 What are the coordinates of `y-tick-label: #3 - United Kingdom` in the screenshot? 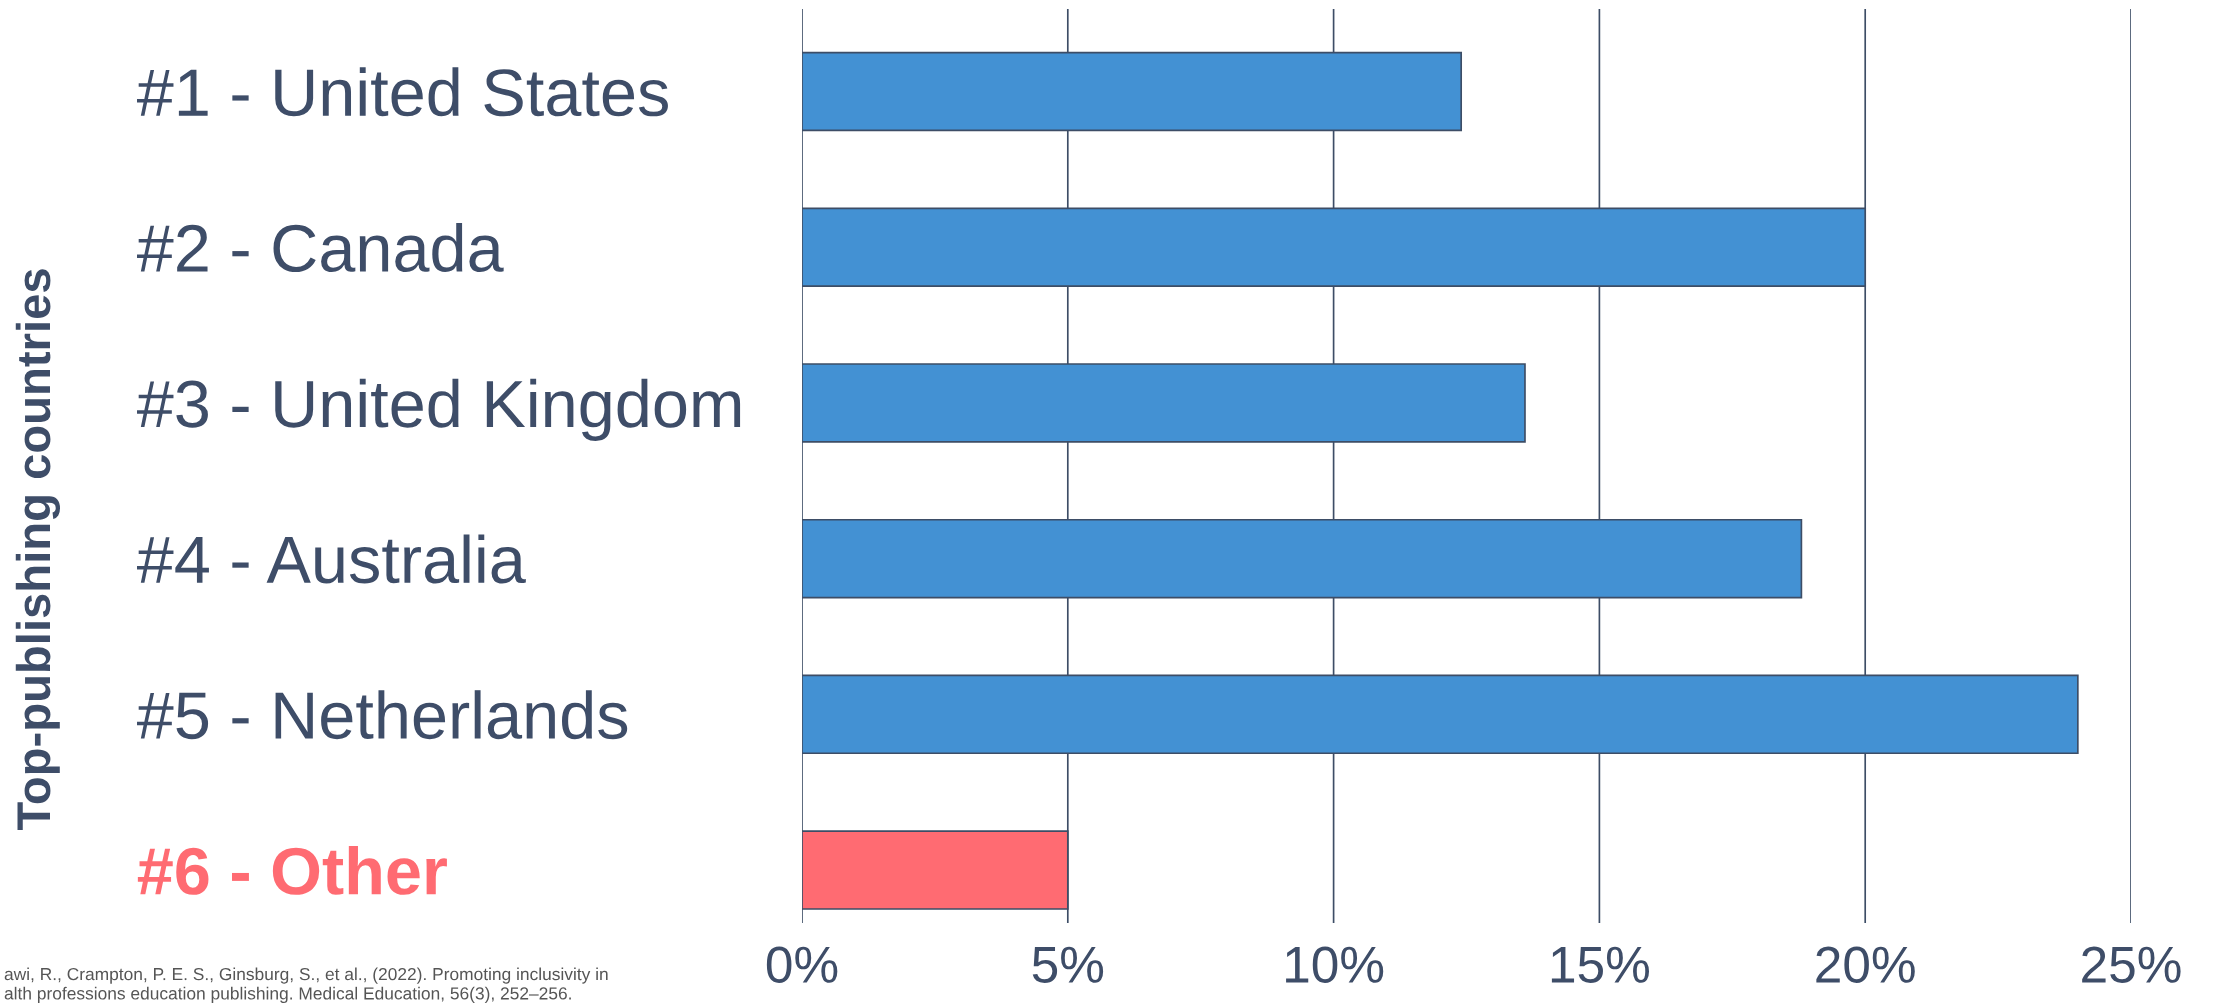 It's located at (439, 409).